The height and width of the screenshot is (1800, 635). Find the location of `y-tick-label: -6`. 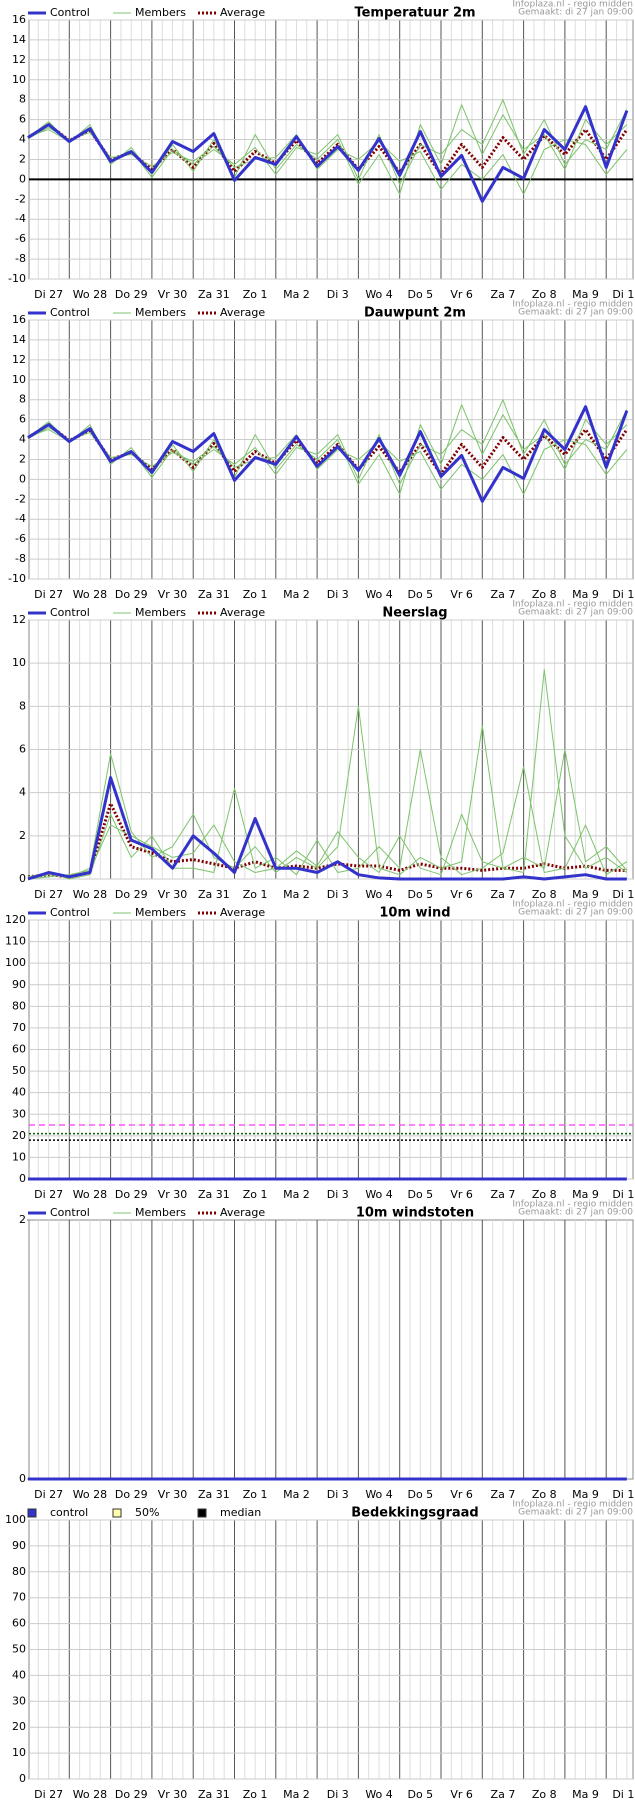

y-tick-label: -6 is located at coordinates (20, 238).